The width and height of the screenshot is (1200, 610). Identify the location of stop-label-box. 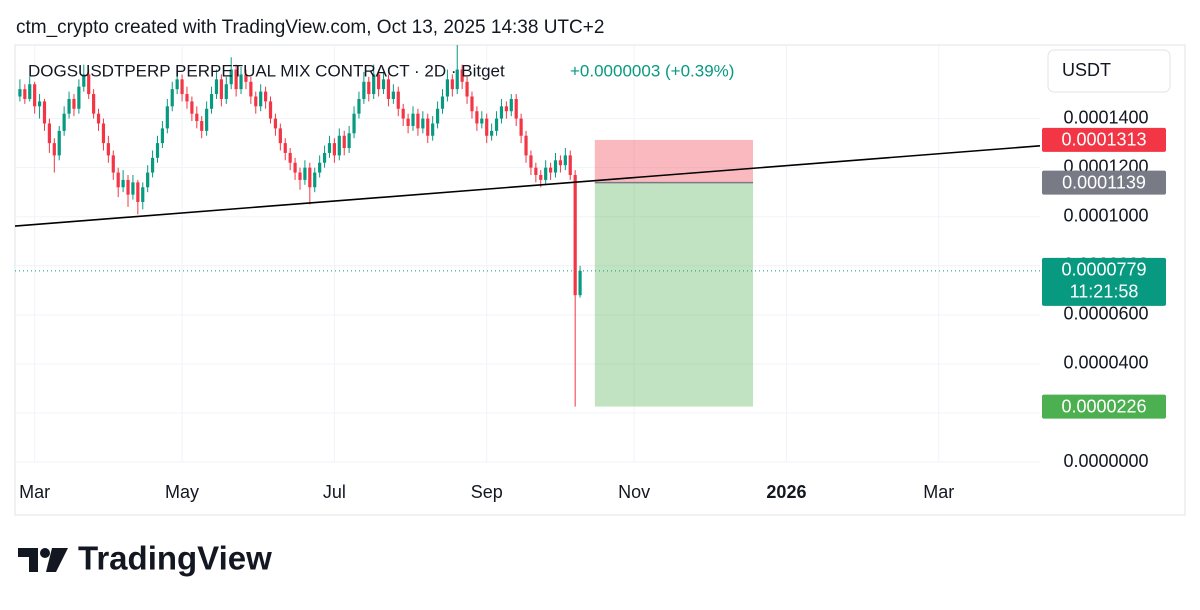
(1104, 139).